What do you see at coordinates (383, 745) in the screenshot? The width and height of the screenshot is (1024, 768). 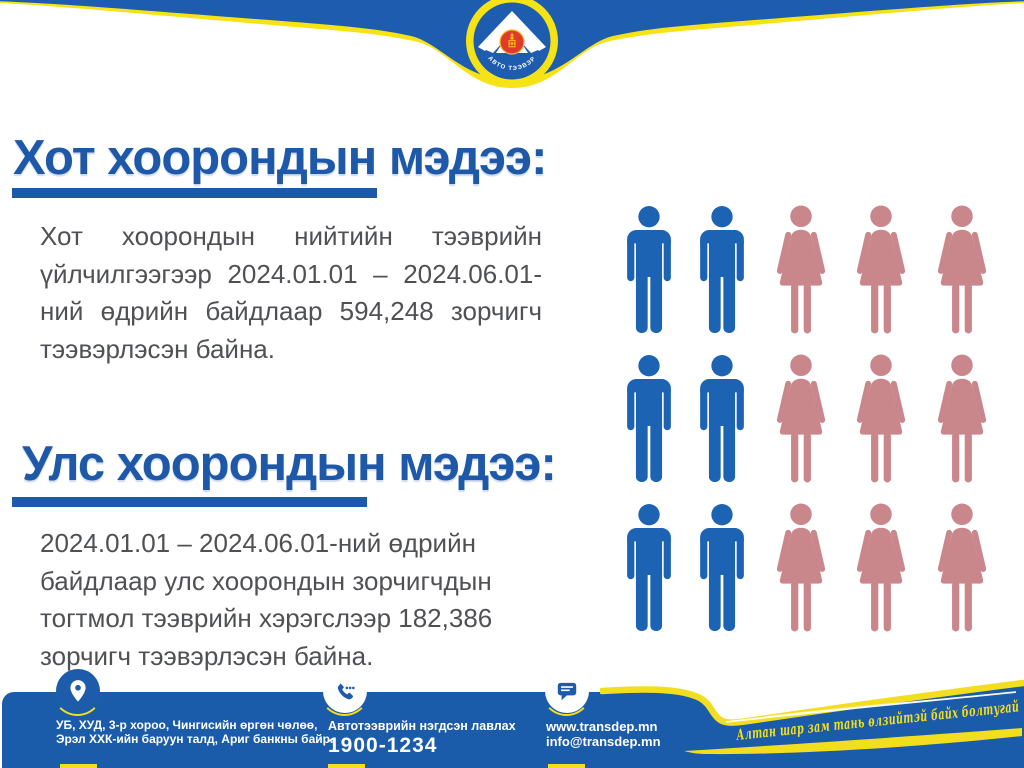 I see `hotline-number: 1900-1234` at bounding box center [383, 745].